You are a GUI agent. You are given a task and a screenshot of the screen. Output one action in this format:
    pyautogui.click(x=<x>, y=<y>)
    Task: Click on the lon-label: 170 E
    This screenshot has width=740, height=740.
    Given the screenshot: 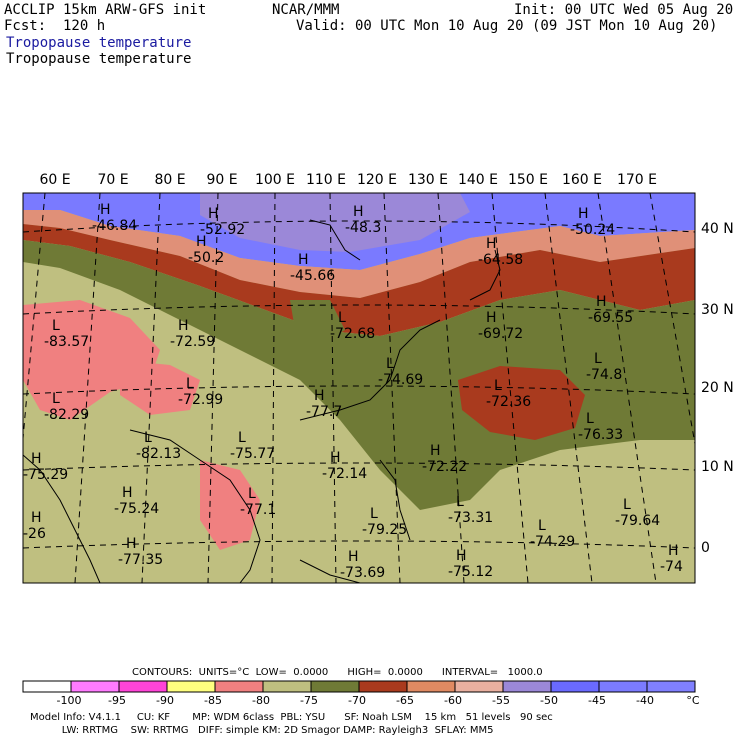 What is the action you would take?
    pyautogui.click(x=637, y=180)
    